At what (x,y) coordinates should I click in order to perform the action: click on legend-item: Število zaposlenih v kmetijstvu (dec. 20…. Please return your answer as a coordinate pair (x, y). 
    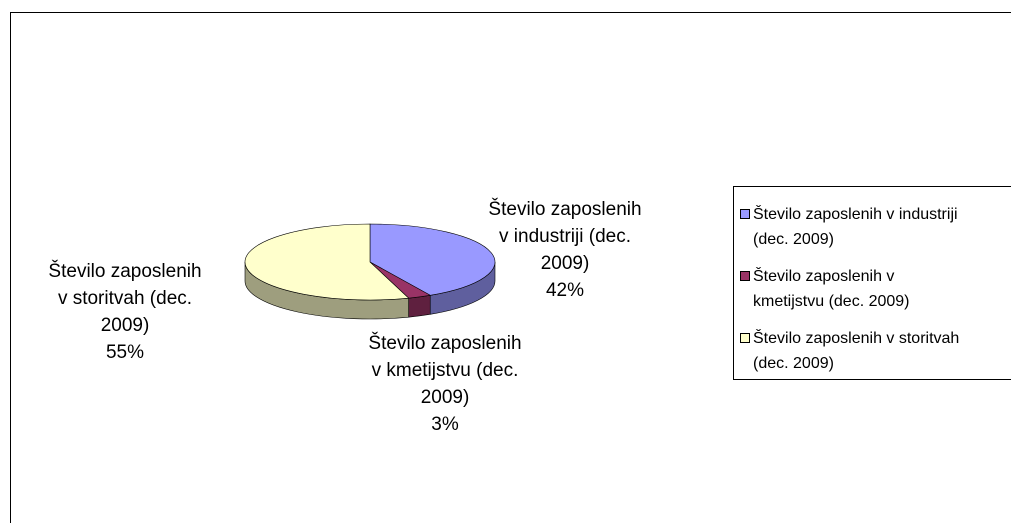
    Looking at the image, I should click on (855, 289).